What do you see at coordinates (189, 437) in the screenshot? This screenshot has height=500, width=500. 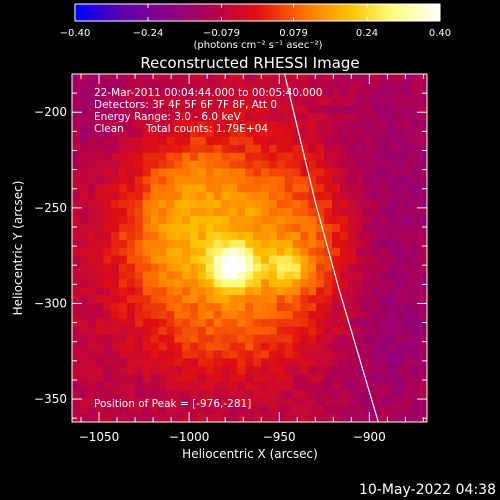 I see `x-tick-label: −1000` at bounding box center [189, 437].